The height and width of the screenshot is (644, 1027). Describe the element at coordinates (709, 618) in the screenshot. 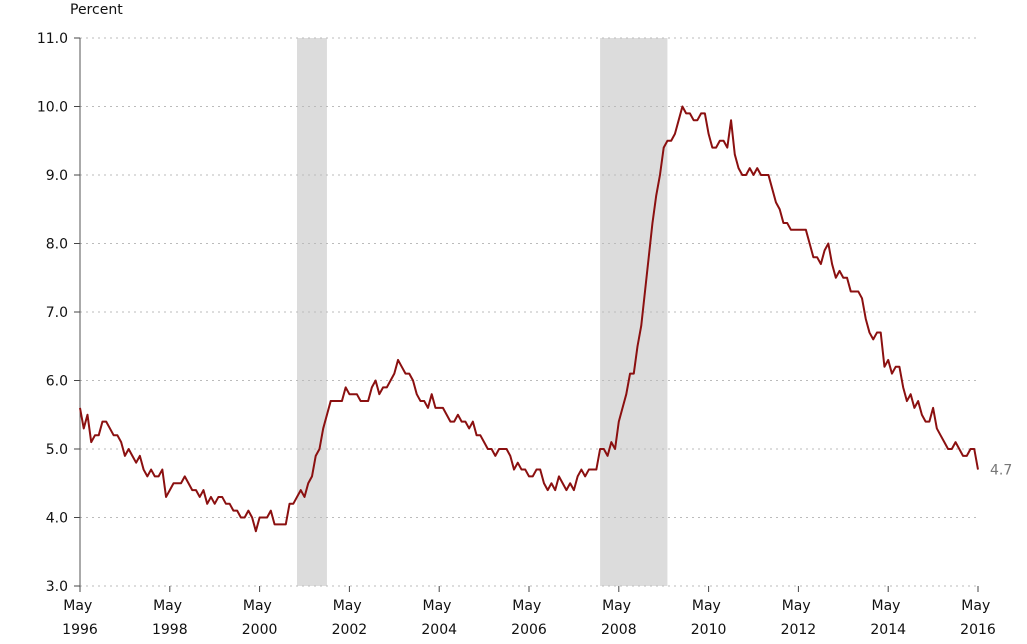

I see `x-tick-label: May 2010` at that location.